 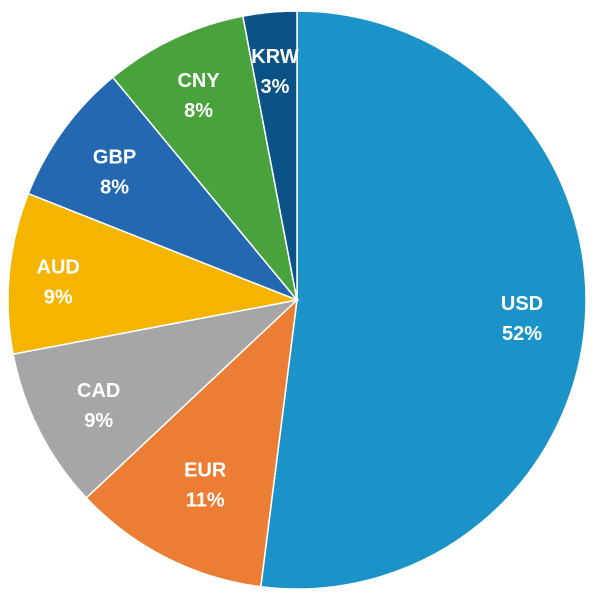 What do you see at coordinates (205, 470) in the screenshot?
I see `slice-label-eur: EUR` at bounding box center [205, 470].